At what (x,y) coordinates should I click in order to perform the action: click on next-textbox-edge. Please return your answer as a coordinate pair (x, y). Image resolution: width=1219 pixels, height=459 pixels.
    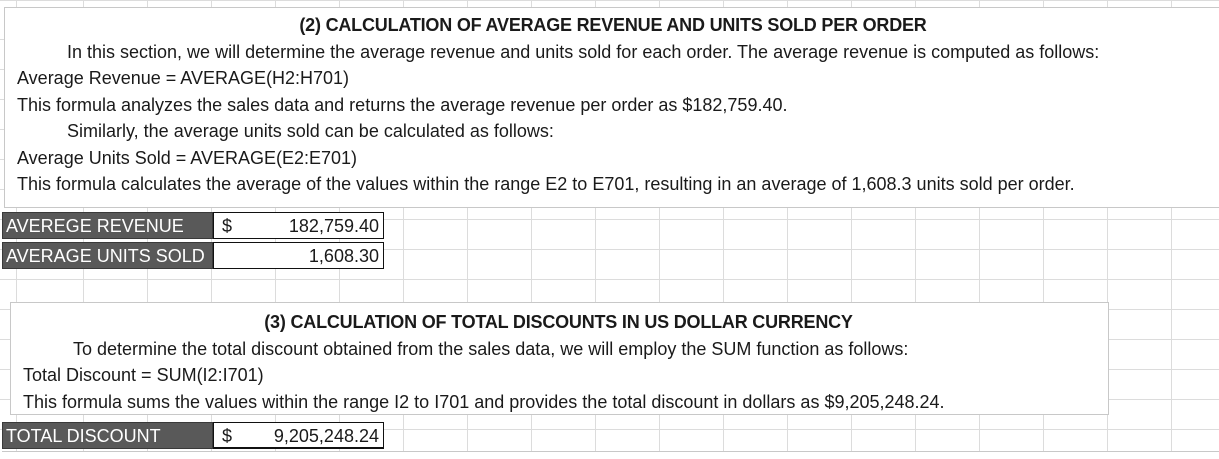
    Looking at the image, I should click on (610, 455).